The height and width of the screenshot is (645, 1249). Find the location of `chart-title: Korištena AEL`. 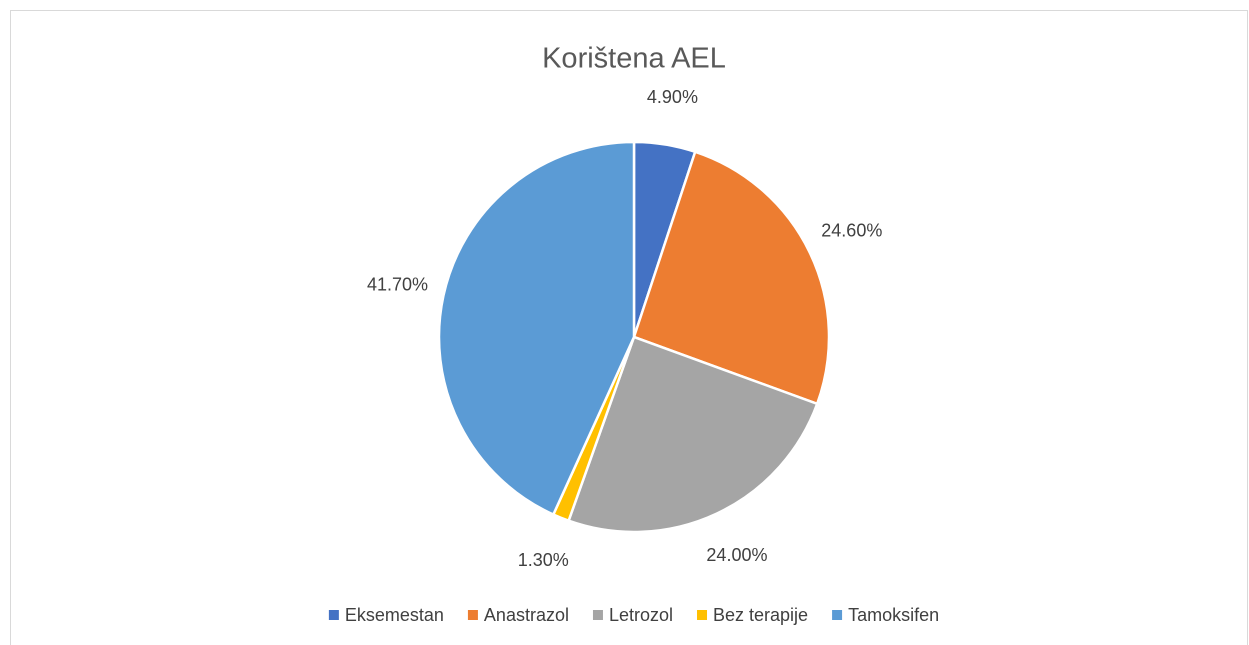

chart-title: Korištena AEL is located at coordinates (634, 59).